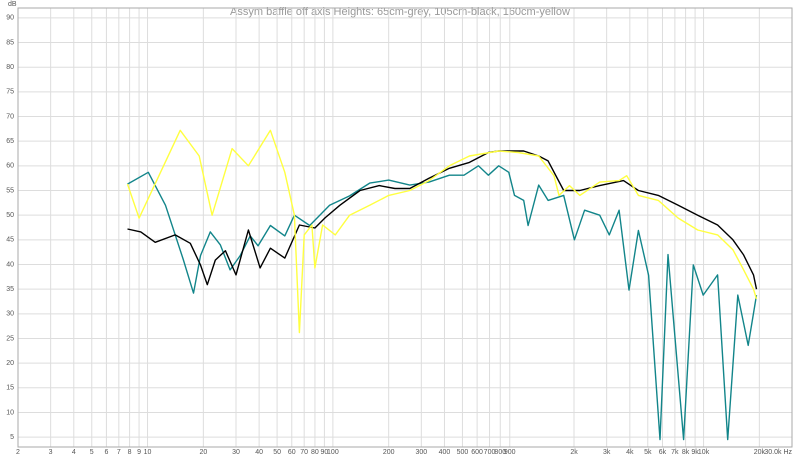  What do you see at coordinates (277, 452) in the screenshot?
I see `x-tick-label: 50` at bounding box center [277, 452].